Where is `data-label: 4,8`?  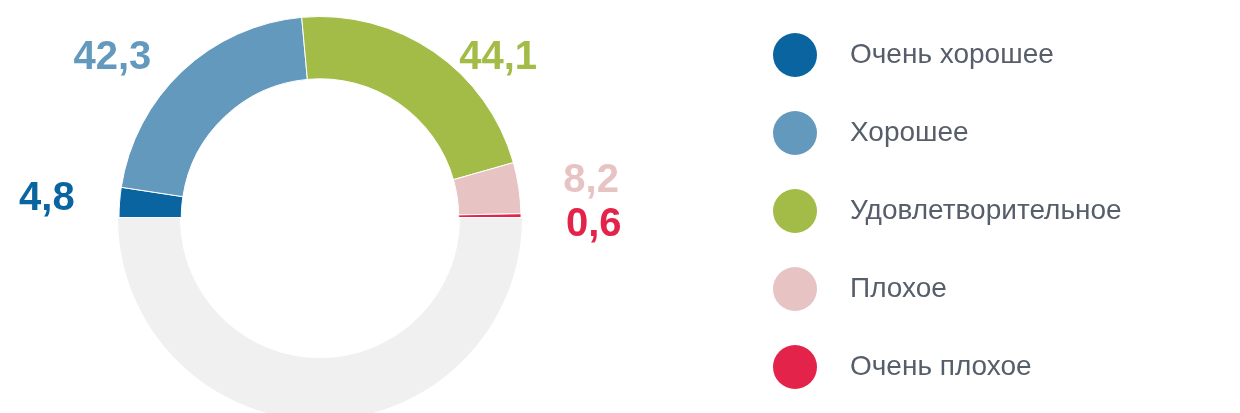 data-label: 4,8 is located at coordinates (47, 196).